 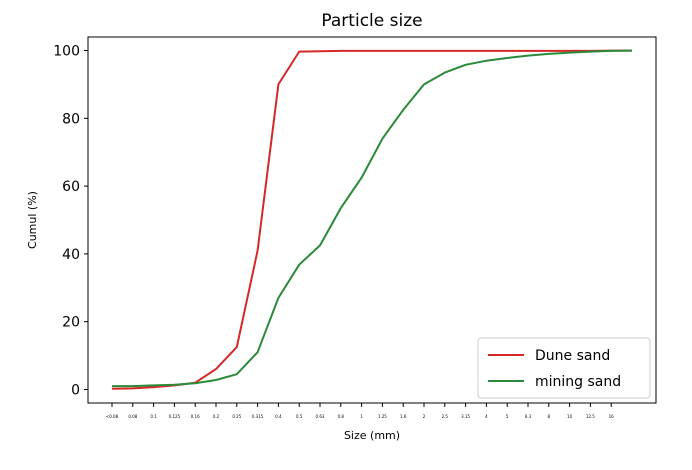 What do you see at coordinates (32, 220) in the screenshot?
I see `y-axis-label: Cumul (%)` at bounding box center [32, 220].